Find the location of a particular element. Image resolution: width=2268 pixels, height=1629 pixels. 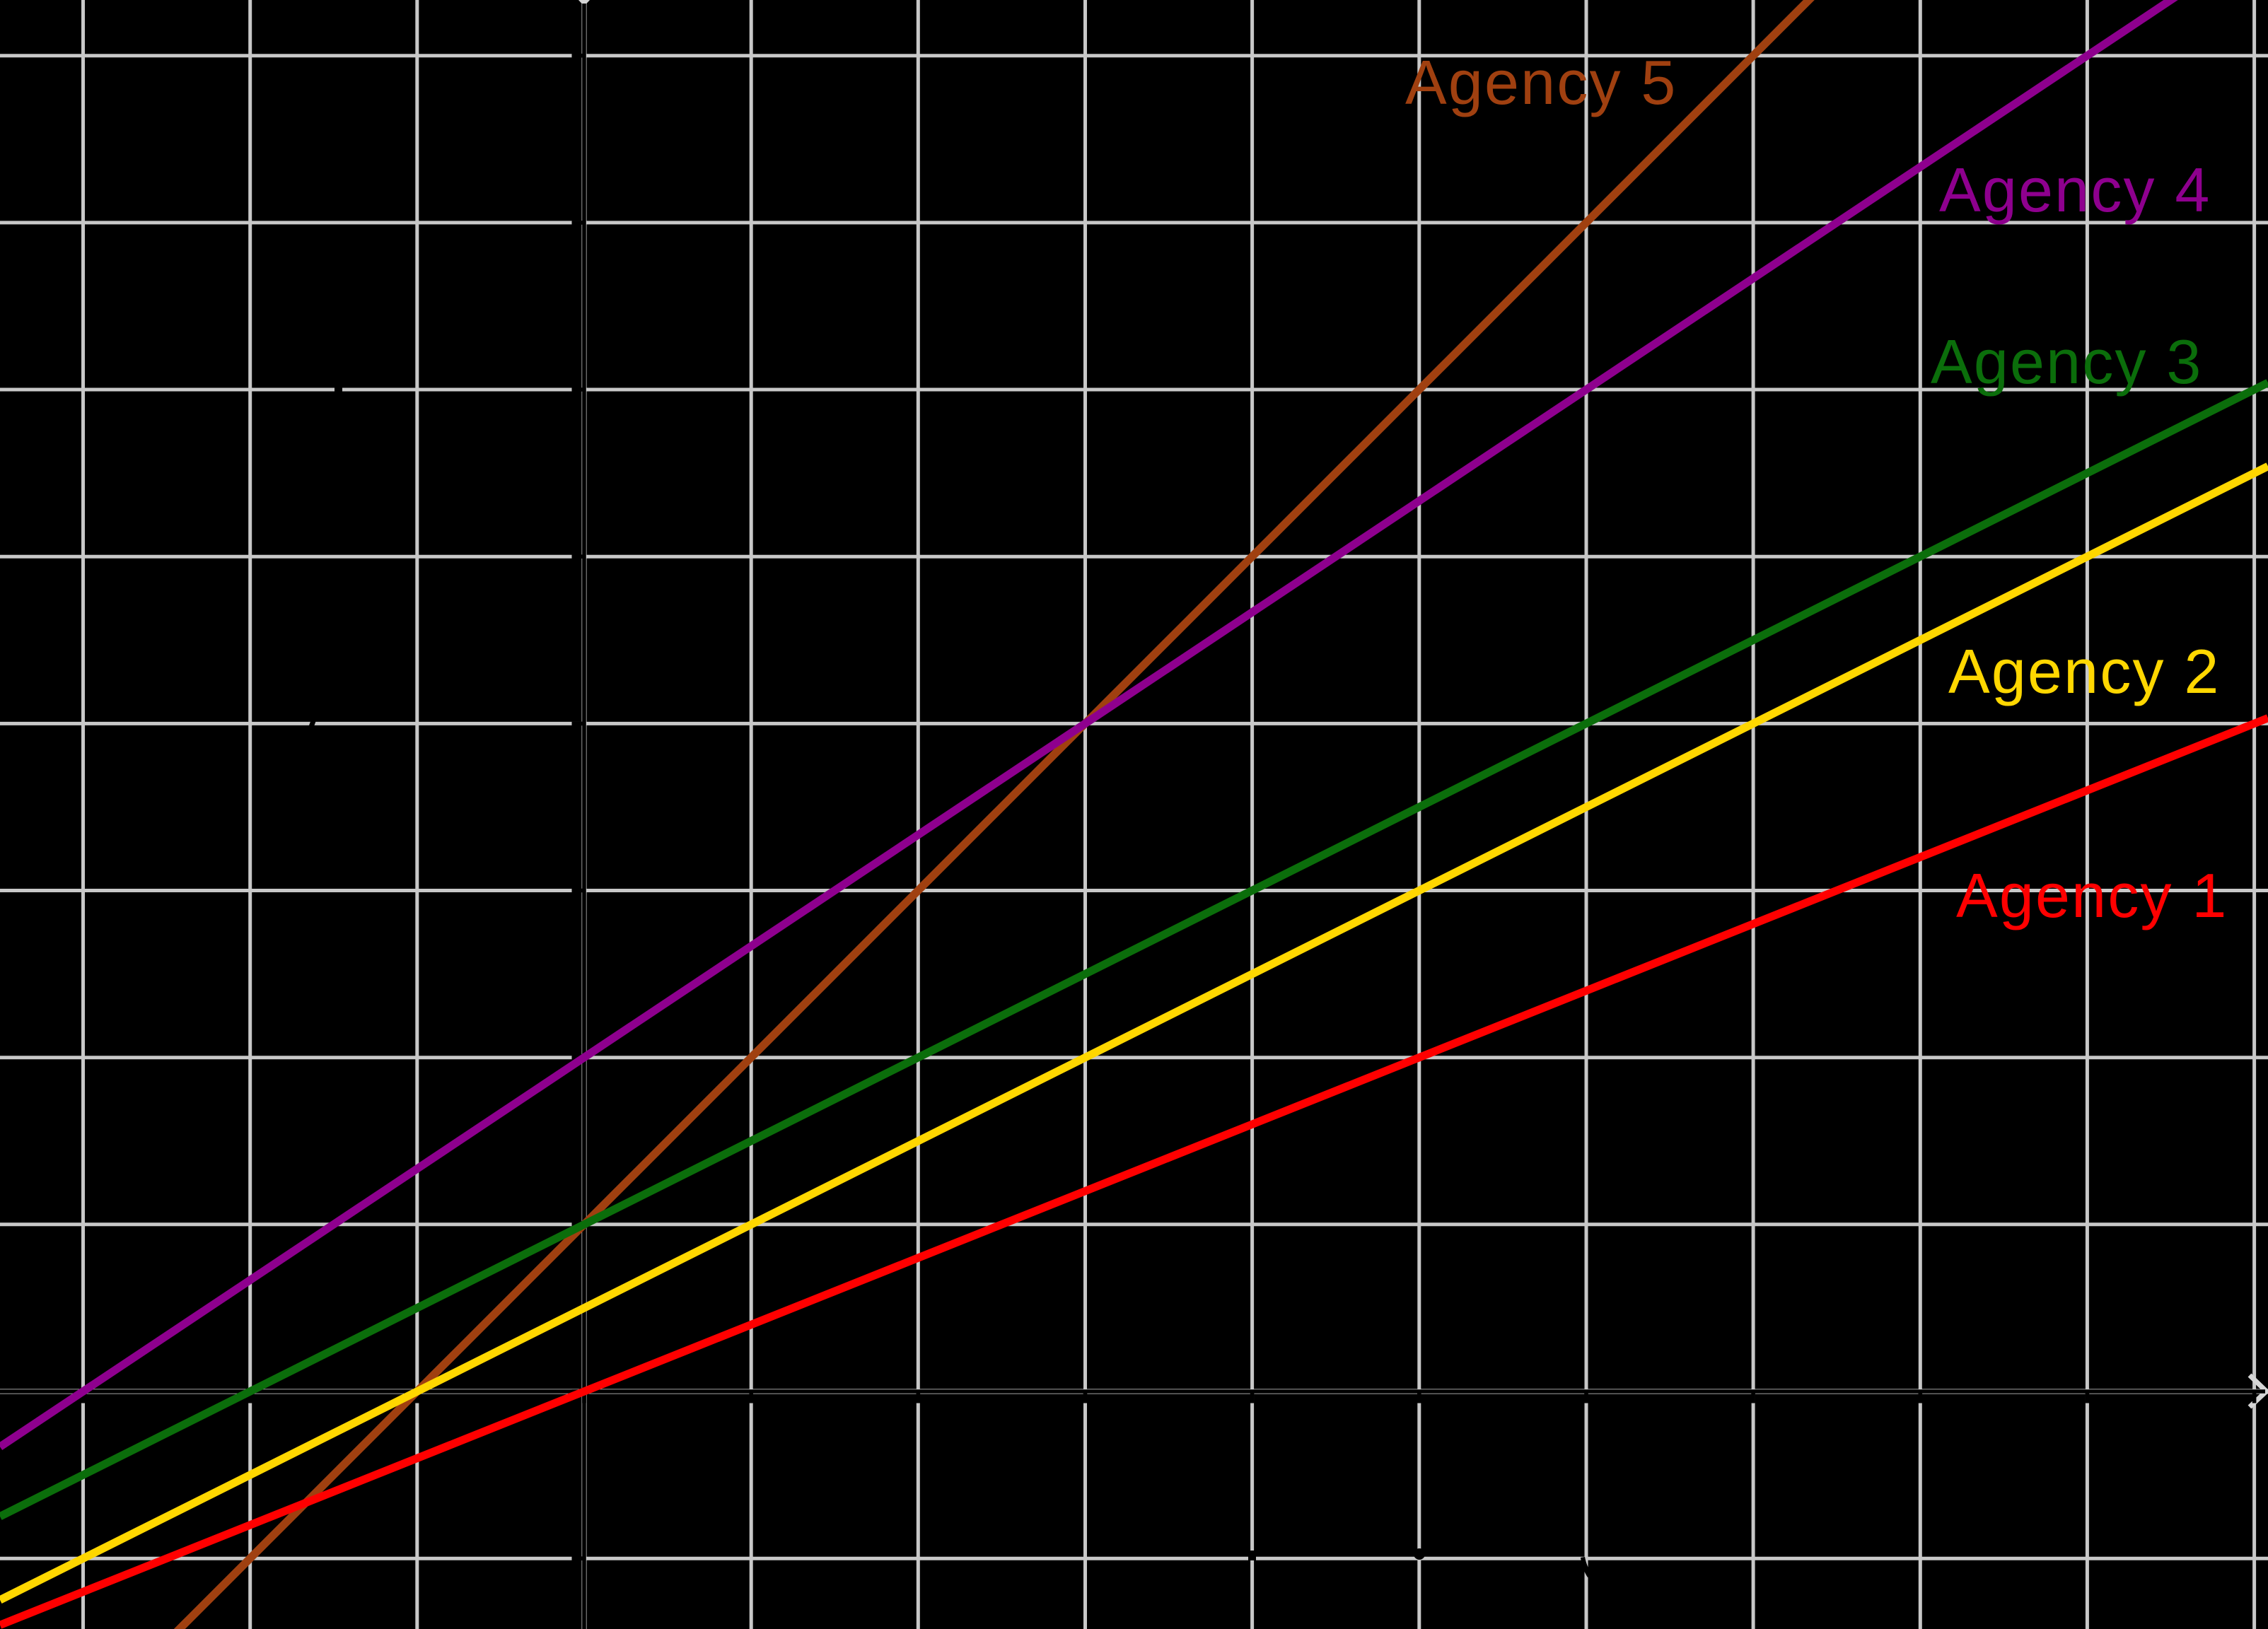

svg-text: Agency 2 is located at coordinates (2084, 671).